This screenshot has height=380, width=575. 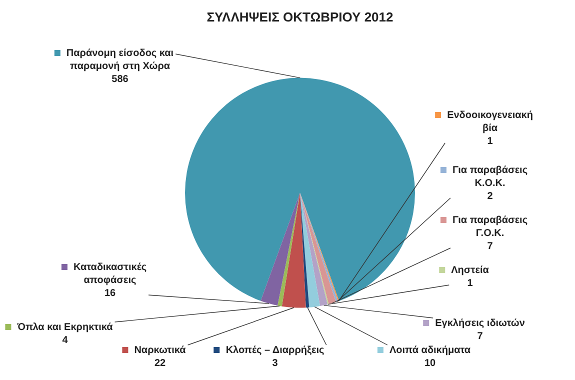 I want to click on legend-label: Για παραβάσεις Κ.Ο.Κ., so click(x=490, y=176).